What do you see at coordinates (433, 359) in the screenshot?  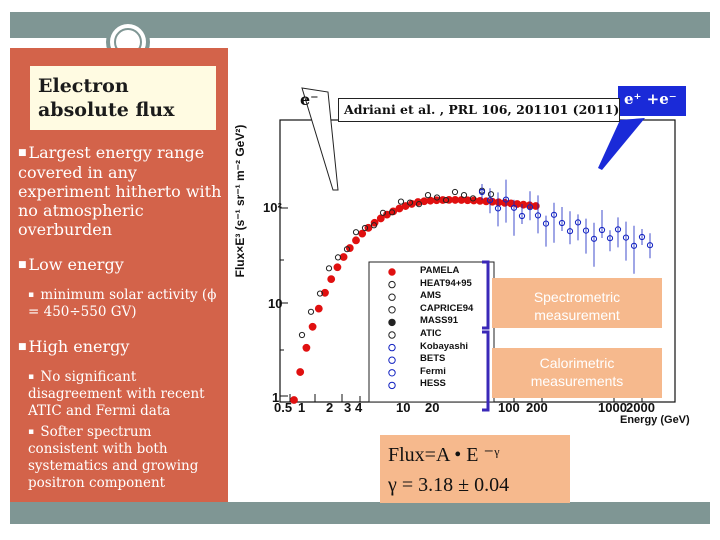 I see `legend-entry: BETS` at bounding box center [433, 359].